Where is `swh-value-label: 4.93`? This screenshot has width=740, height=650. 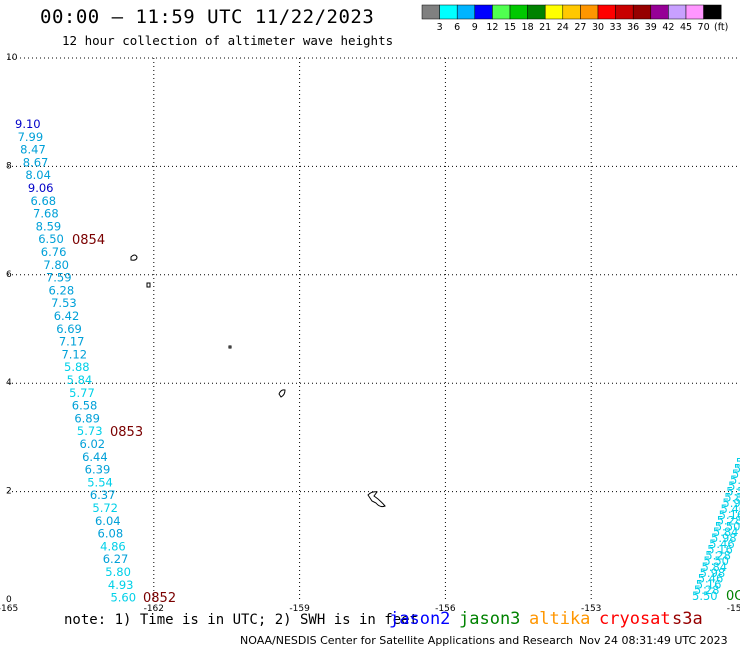
swh-value-label: 4.93 is located at coordinates (121, 585).